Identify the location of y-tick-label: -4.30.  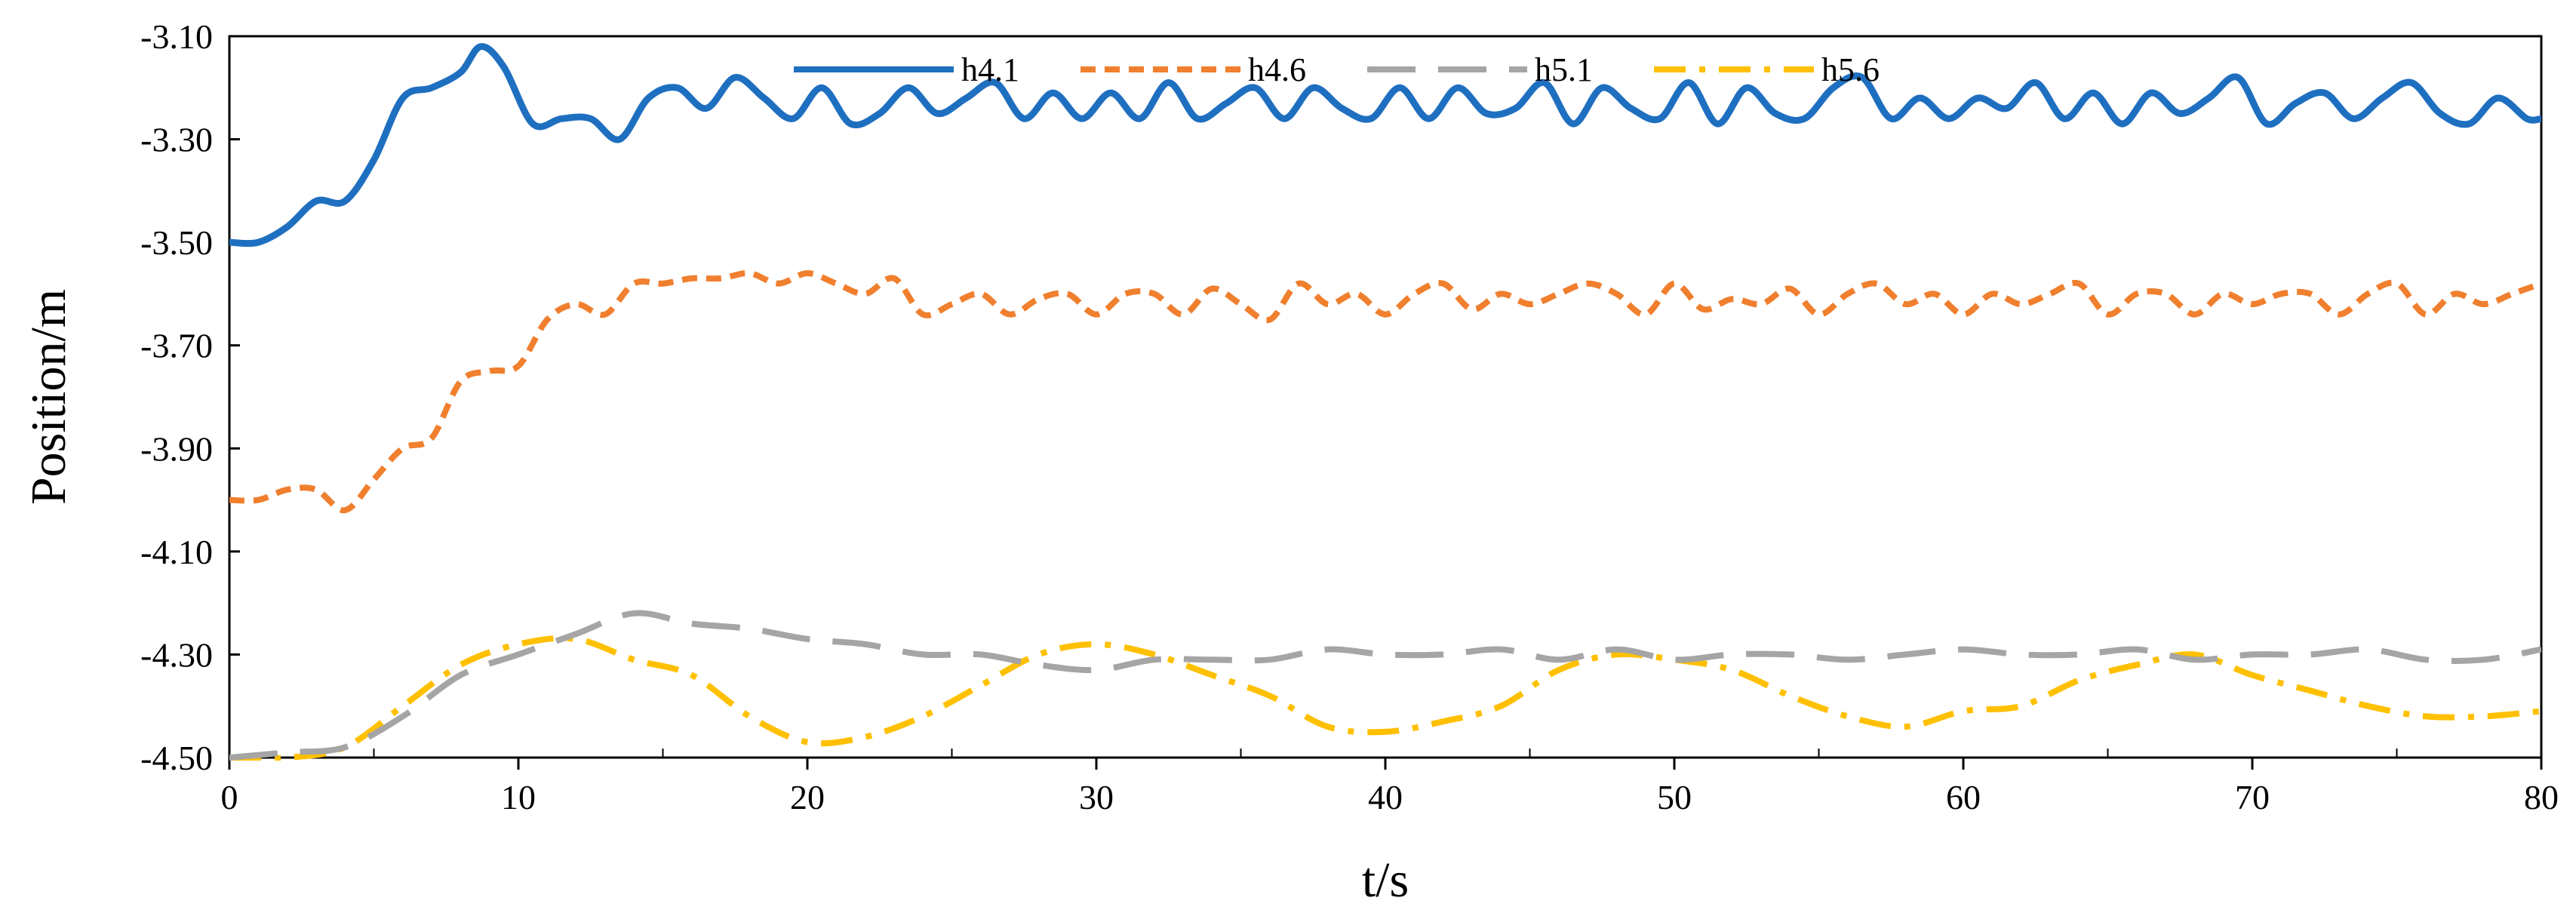
(176, 654).